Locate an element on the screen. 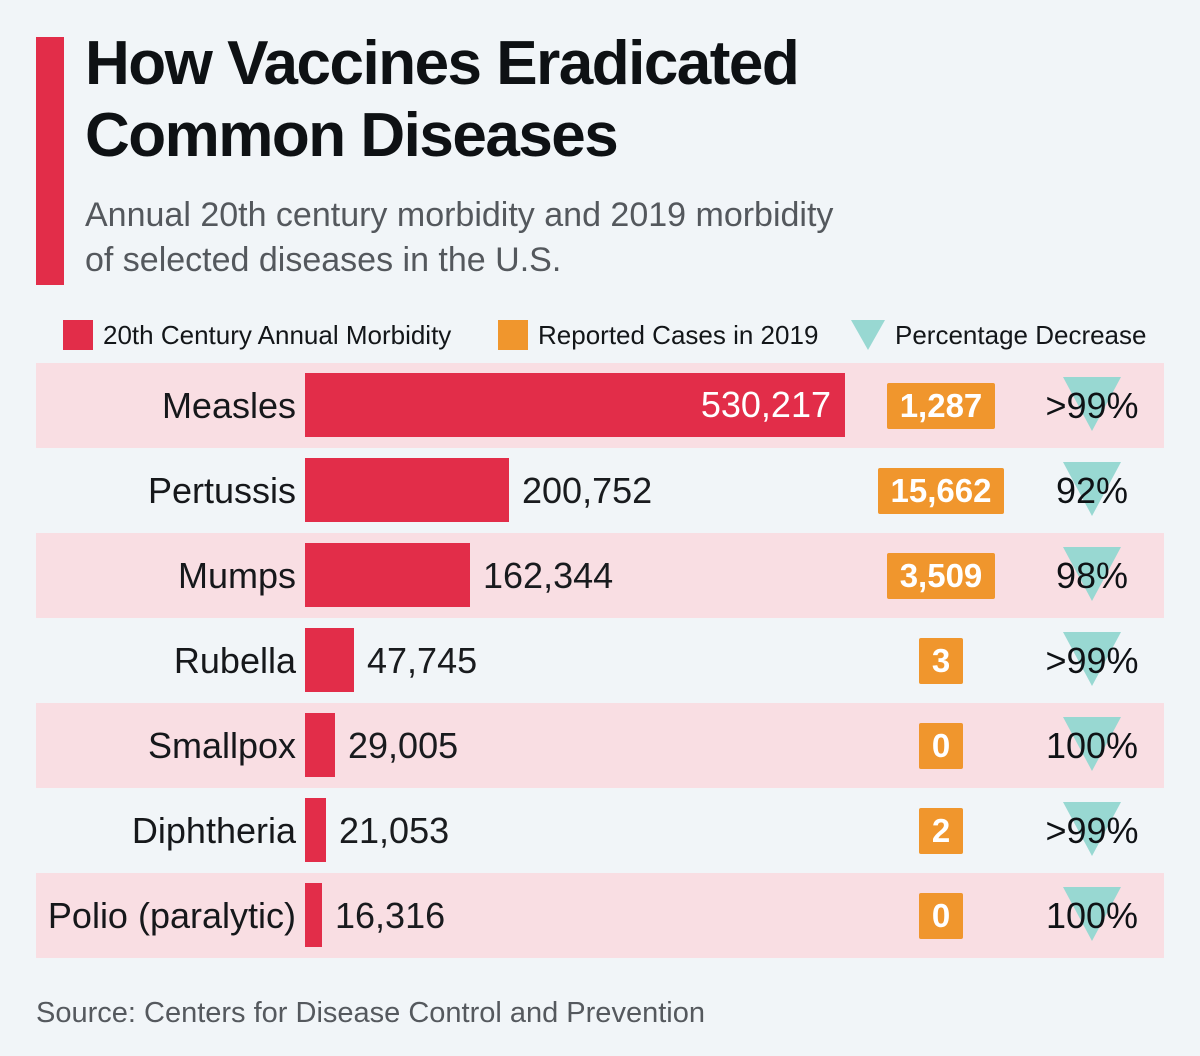 This screenshot has height=1056, width=1200. disease-label: Rubella is located at coordinates (234, 660).